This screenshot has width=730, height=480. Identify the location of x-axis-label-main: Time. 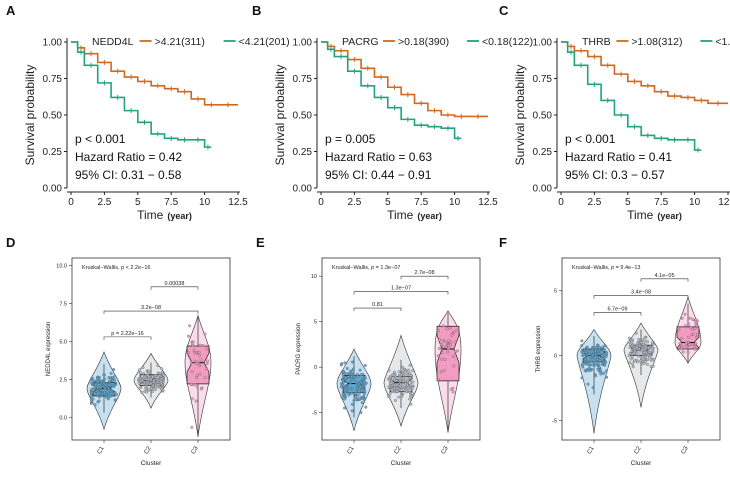
(640, 215).